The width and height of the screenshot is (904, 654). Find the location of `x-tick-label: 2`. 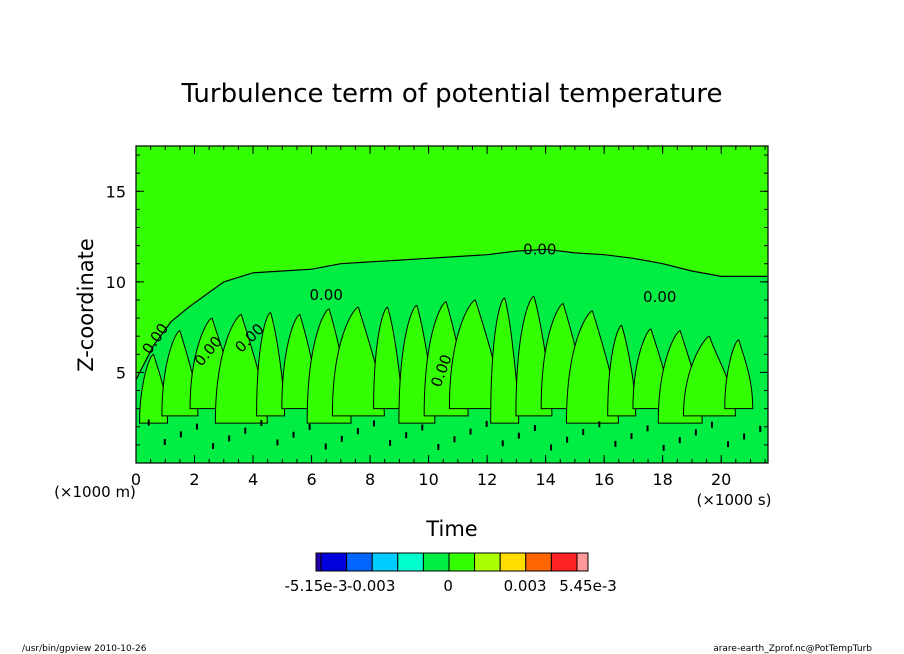

x-tick-label: 2 is located at coordinates (194, 479).